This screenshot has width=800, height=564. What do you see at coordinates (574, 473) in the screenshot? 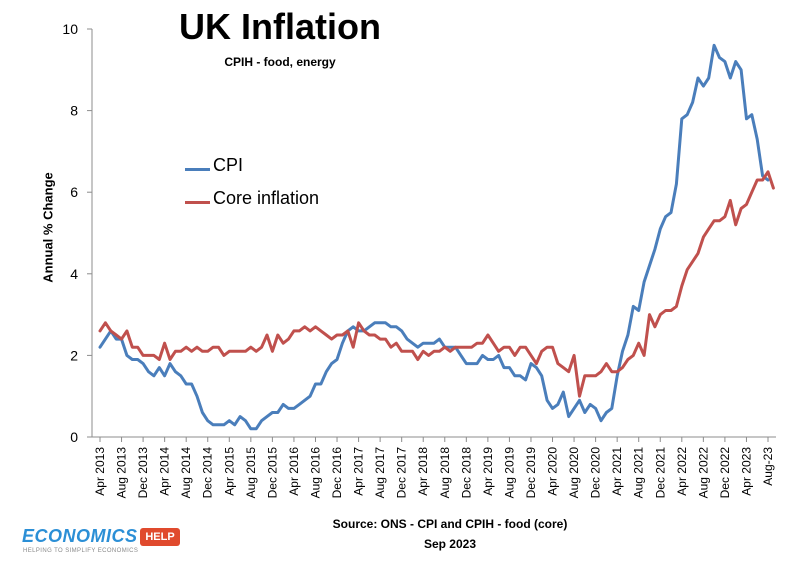
I see `x-tick-label: Aug 2020` at bounding box center [574, 473].